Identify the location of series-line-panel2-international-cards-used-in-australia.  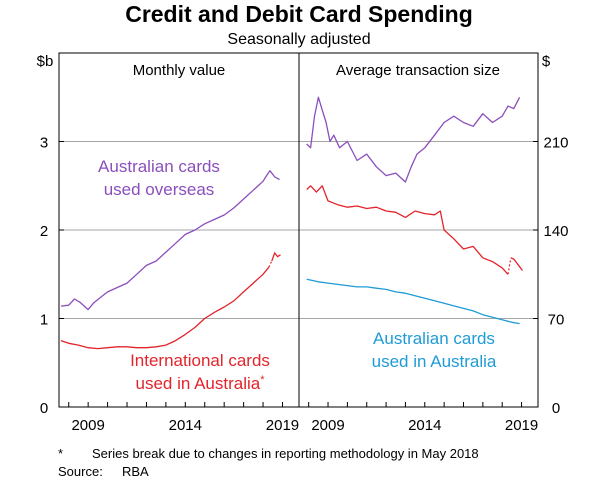
(407, 230).